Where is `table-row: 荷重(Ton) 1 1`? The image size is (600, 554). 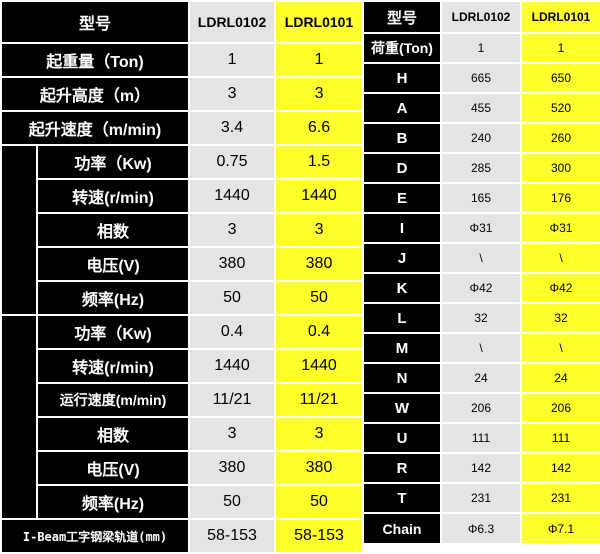 table-row: 荷重(Ton) 1 1 is located at coordinates (481, 48).